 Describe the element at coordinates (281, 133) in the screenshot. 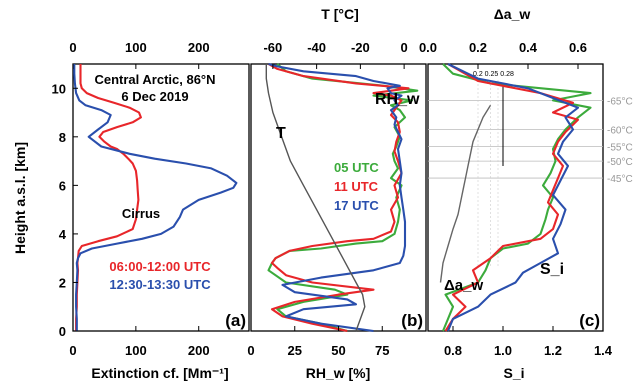

I see `t-label: T` at that location.